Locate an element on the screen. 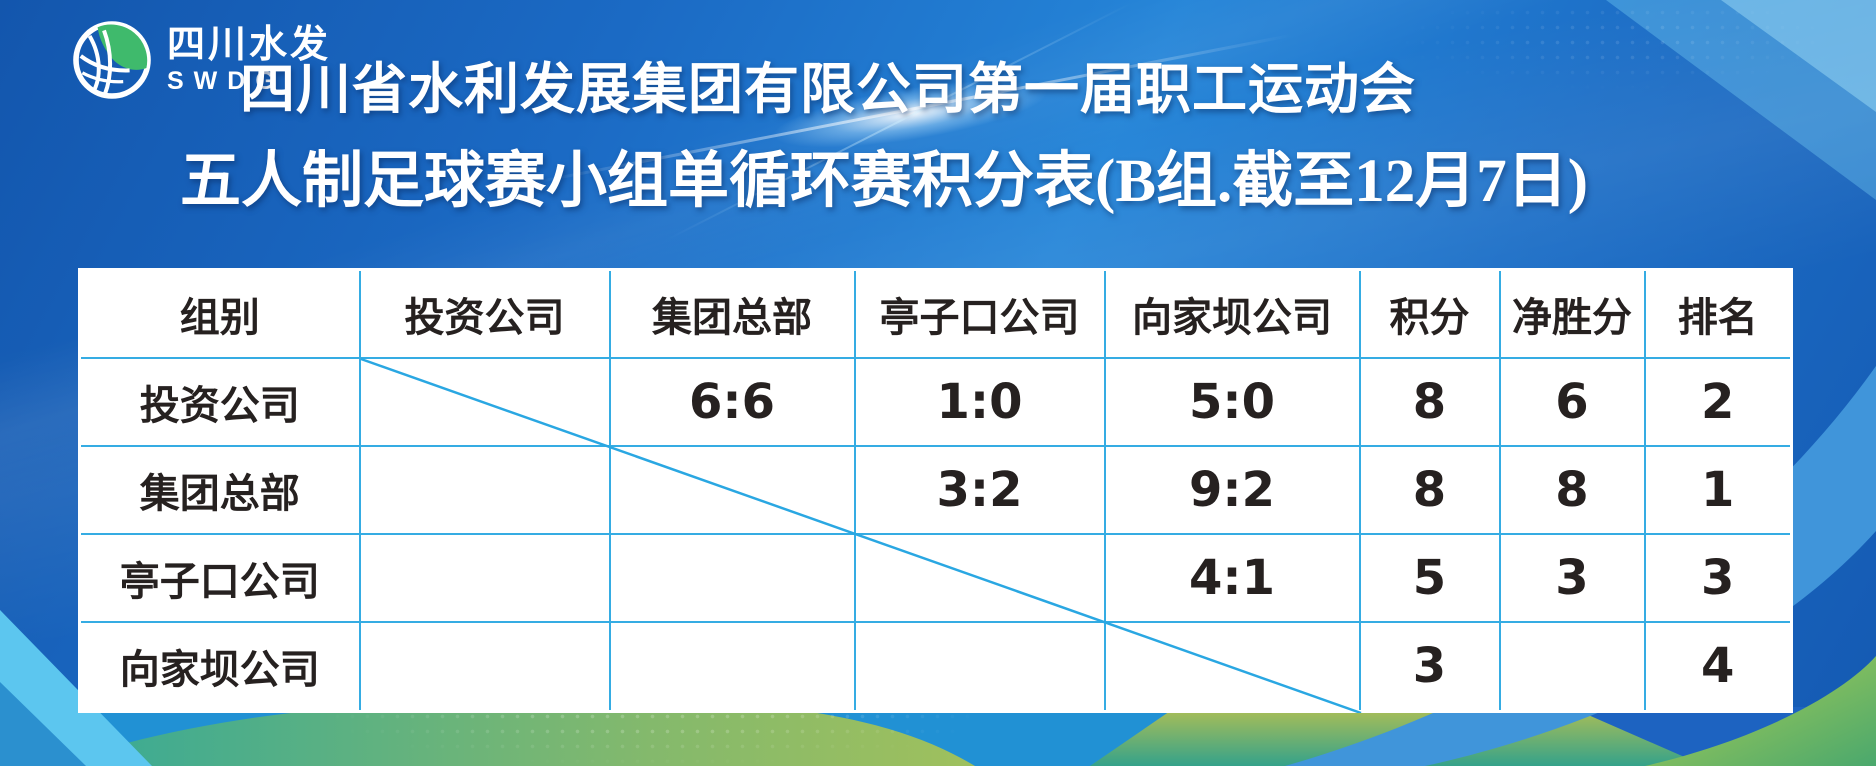 This screenshot has height=766, width=1876. team-cell: 集团总部 is located at coordinates (219, 489).